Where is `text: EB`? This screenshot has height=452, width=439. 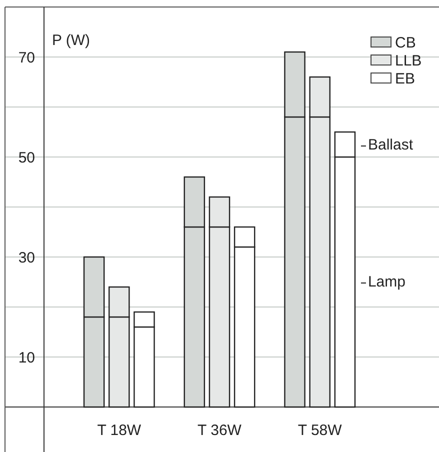
text: EB is located at coordinates (405, 79).